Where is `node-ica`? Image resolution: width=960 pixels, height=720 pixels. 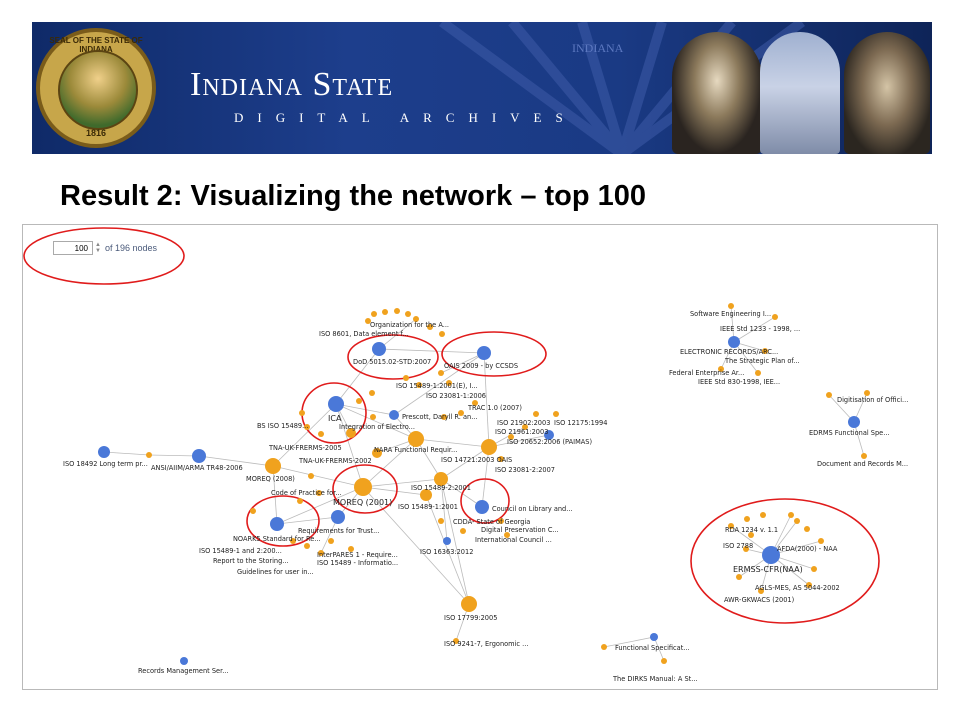
node-ica is located at coordinates (336, 404).